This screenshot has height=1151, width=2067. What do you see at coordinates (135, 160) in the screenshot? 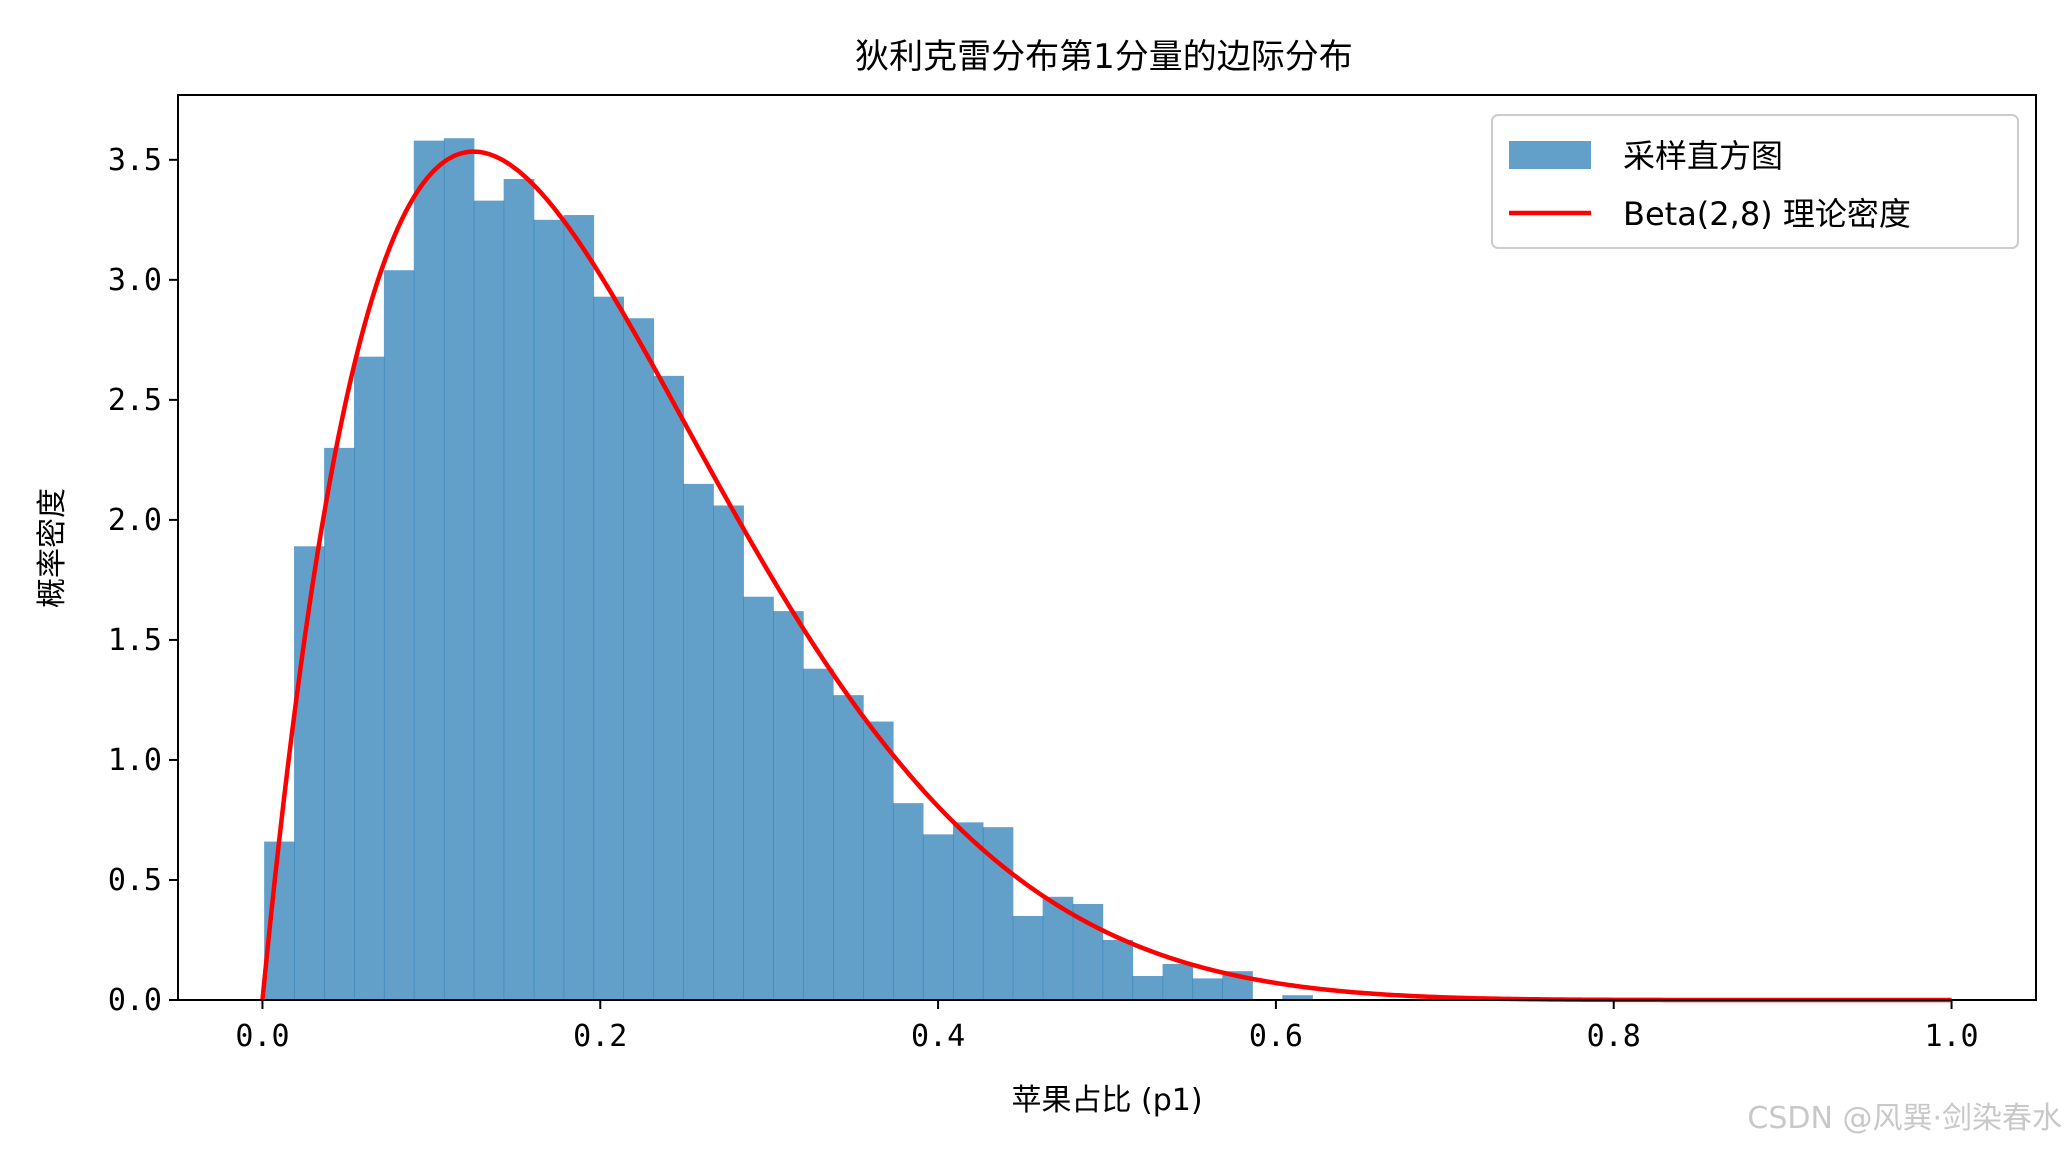
I see `y-tick-label: 3.5` at bounding box center [135, 160].